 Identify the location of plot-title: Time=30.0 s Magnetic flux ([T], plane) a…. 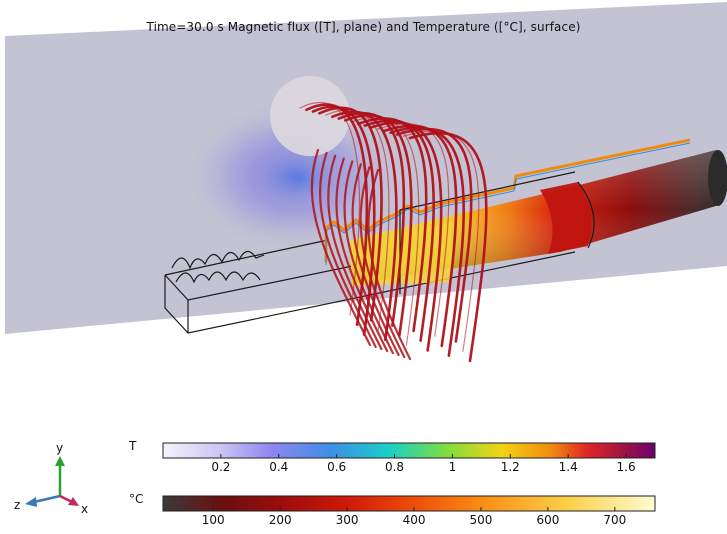
(363, 27).